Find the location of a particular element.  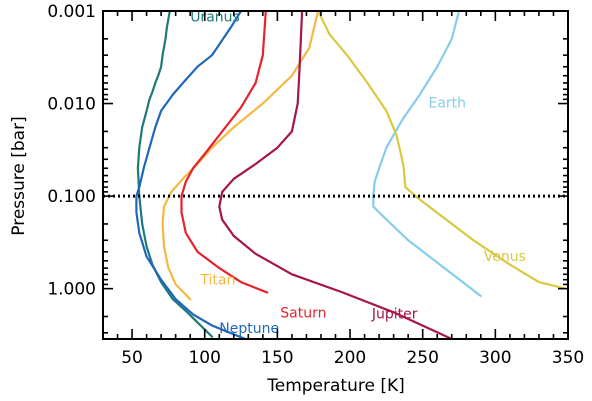

series-label-earth: Earth is located at coordinates (448, 103).